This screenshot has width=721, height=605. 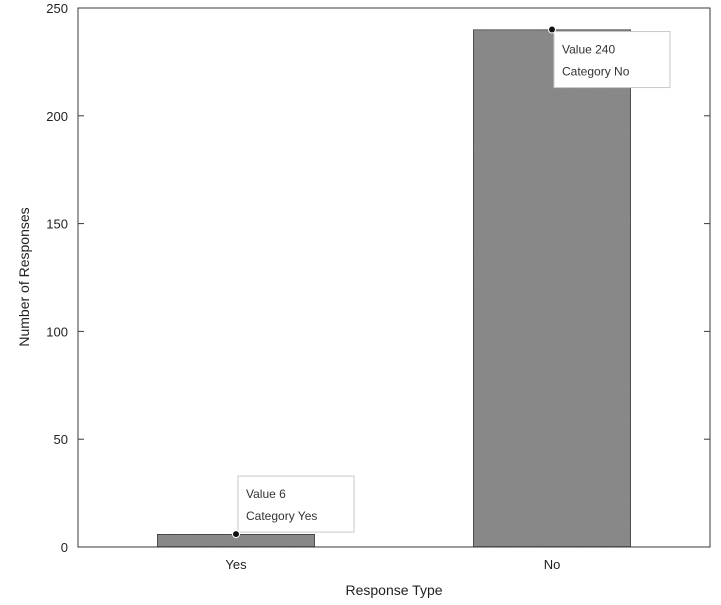 I want to click on y-tick-label: 100, so click(x=57, y=331).